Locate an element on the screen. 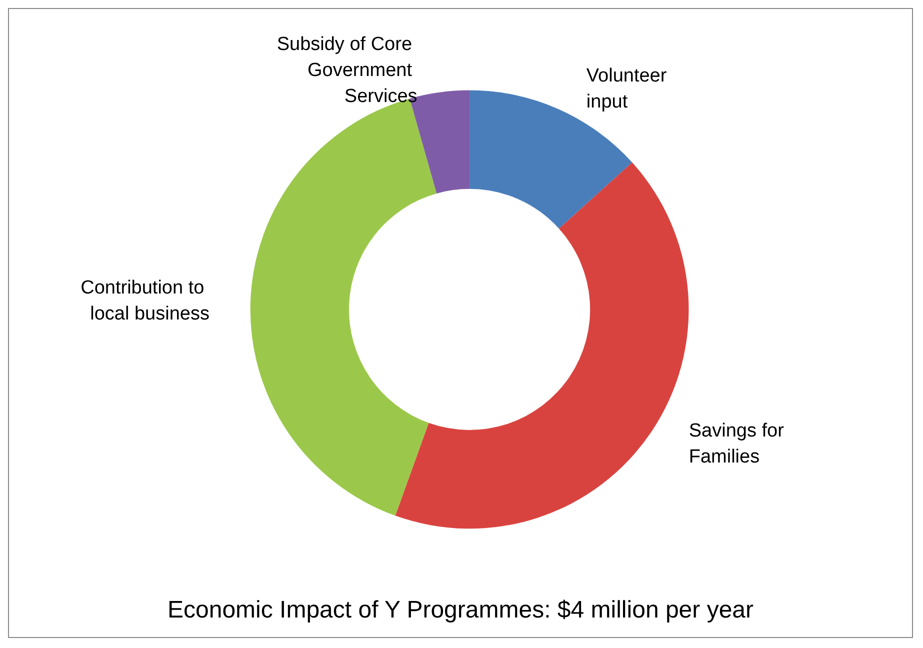 This screenshot has width=923, height=648. slice-label: Contribution to local business is located at coordinates (145, 301).